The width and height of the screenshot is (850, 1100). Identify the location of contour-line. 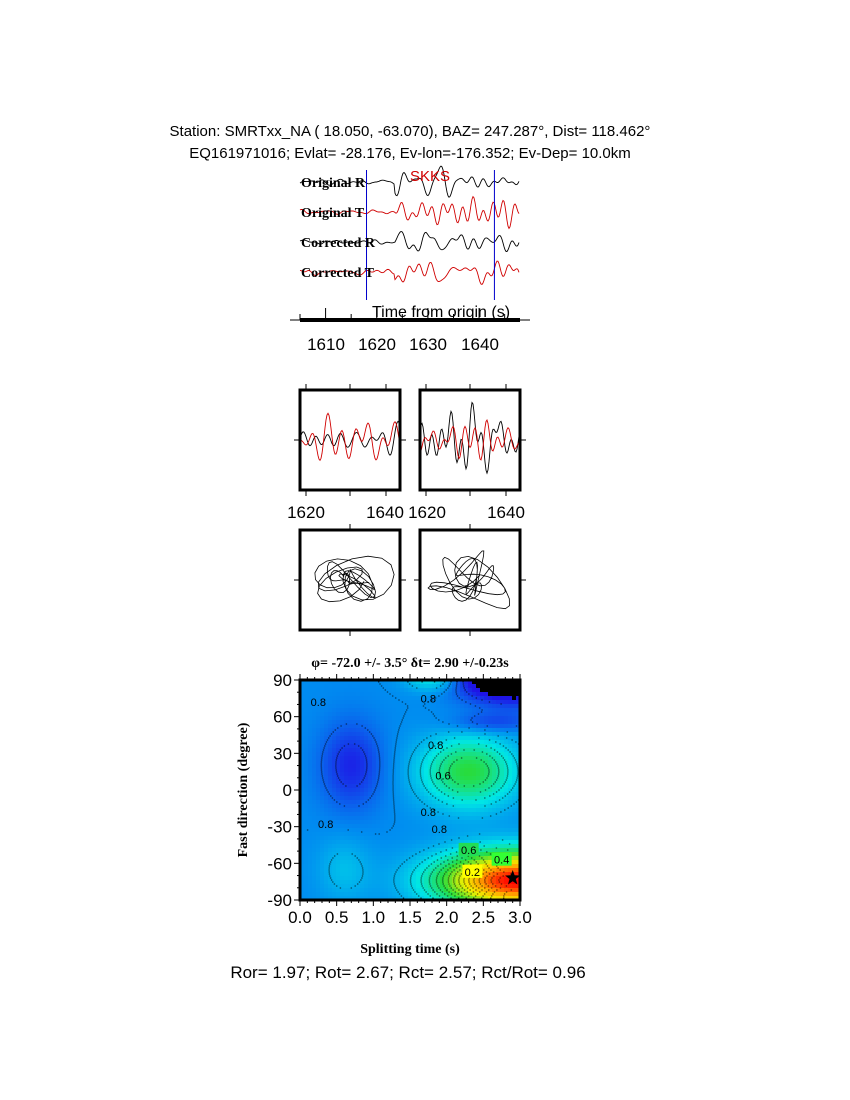
(472, 829).